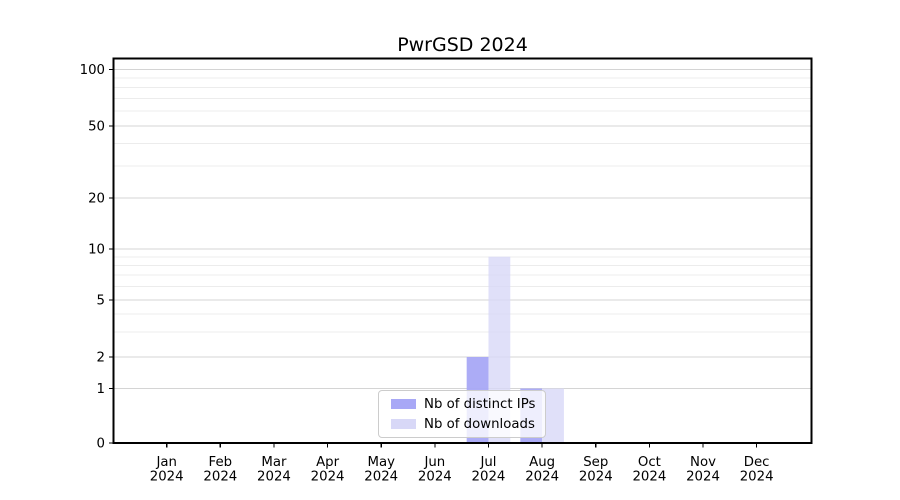 This screenshot has height=500, width=900. I want to click on legend-label-downloads: Nb of downloads, so click(479, 424).